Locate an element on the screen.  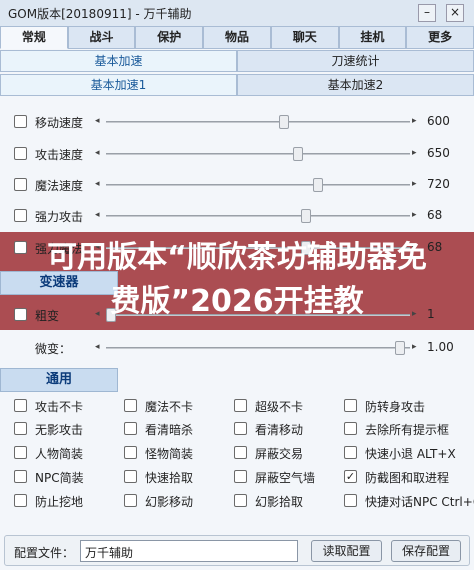
checkbox-label: NPC简装 is located at coordinates (59, 478).